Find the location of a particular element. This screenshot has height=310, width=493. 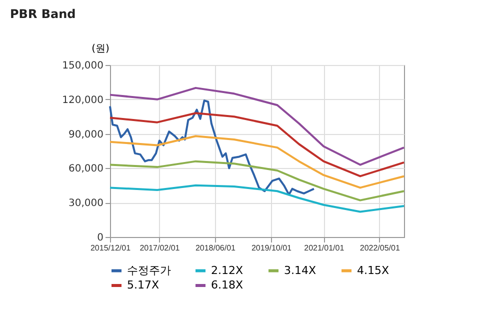

y-tick-label: 90,000 is located at coordinates (86, 134).